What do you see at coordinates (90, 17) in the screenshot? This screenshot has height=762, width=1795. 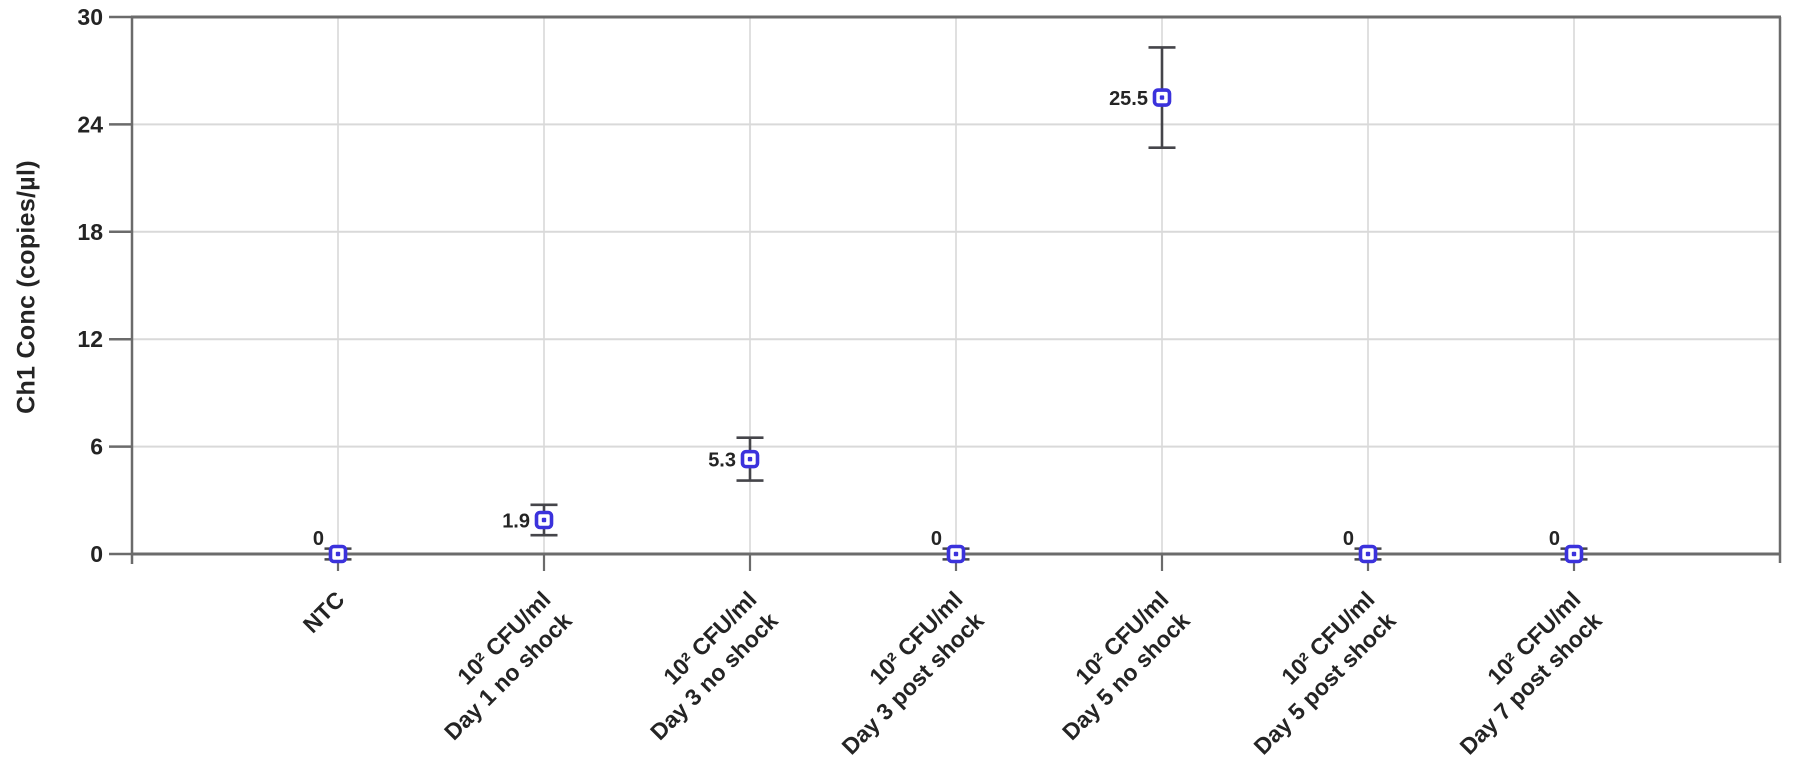 I see `y-tick-label: 30` at bounding box center [90, 17].